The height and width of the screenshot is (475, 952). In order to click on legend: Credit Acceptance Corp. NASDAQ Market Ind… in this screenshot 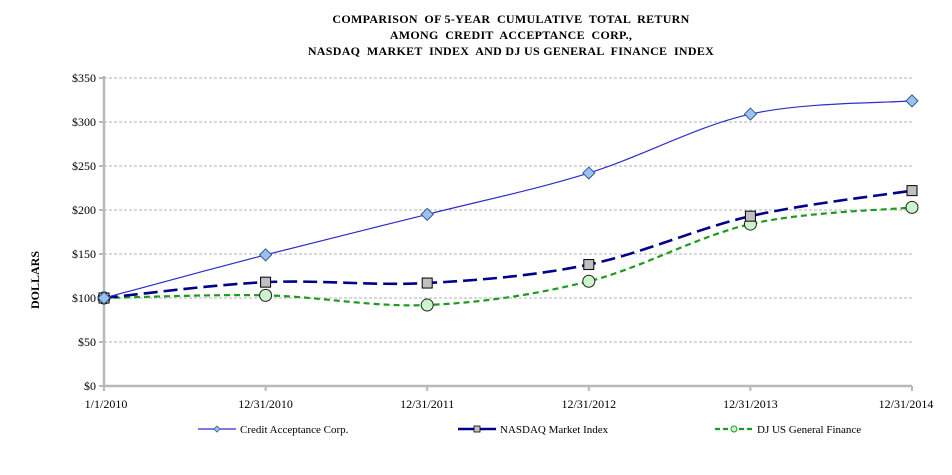, I will do `click(529, 430)`.